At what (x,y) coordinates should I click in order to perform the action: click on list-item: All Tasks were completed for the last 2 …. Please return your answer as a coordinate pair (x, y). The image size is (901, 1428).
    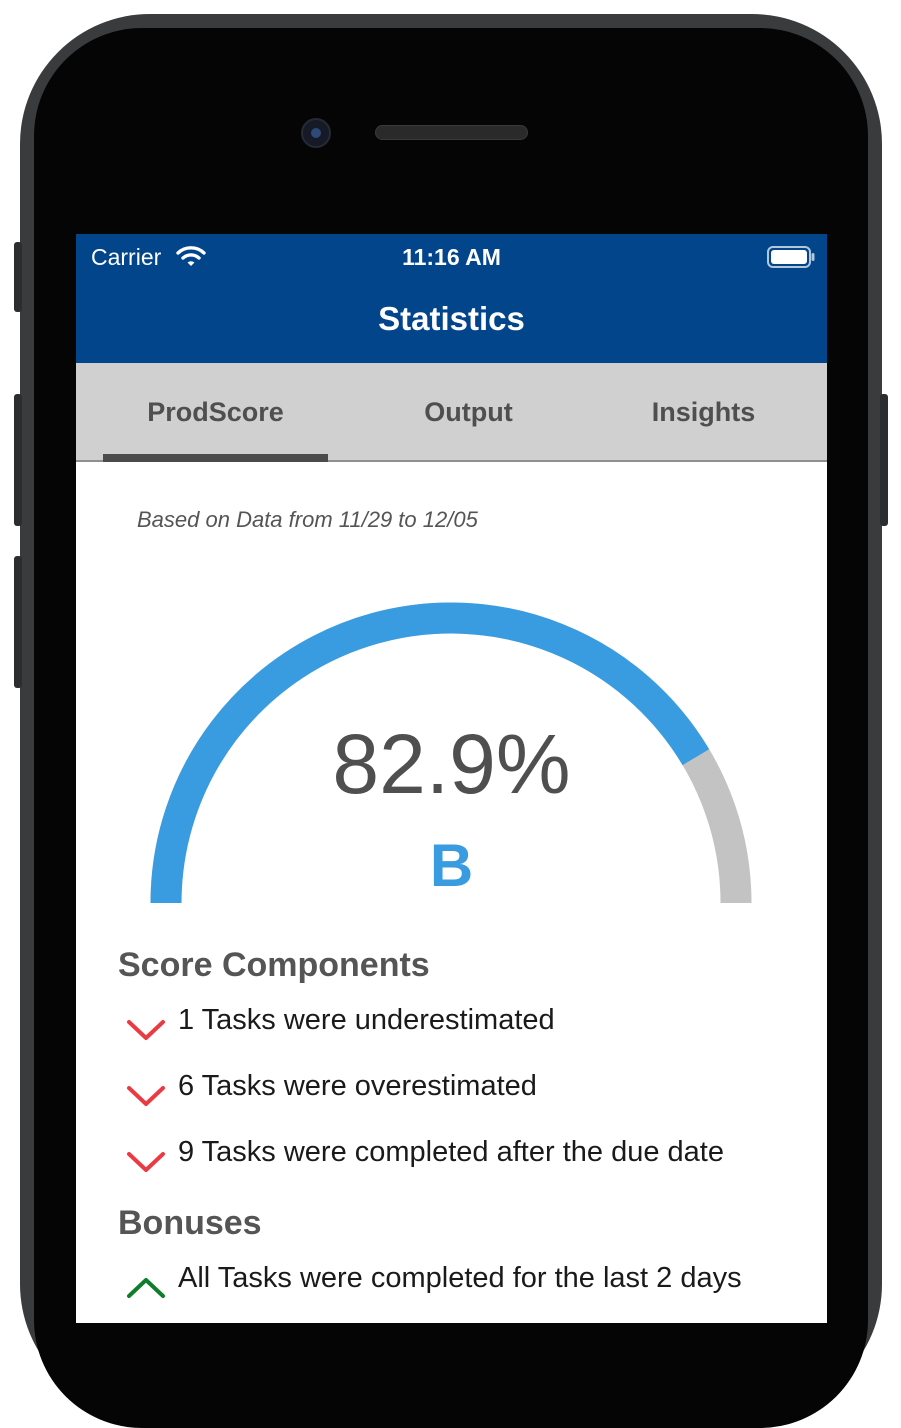
    Looking at the image, I should click on (474, 1286).